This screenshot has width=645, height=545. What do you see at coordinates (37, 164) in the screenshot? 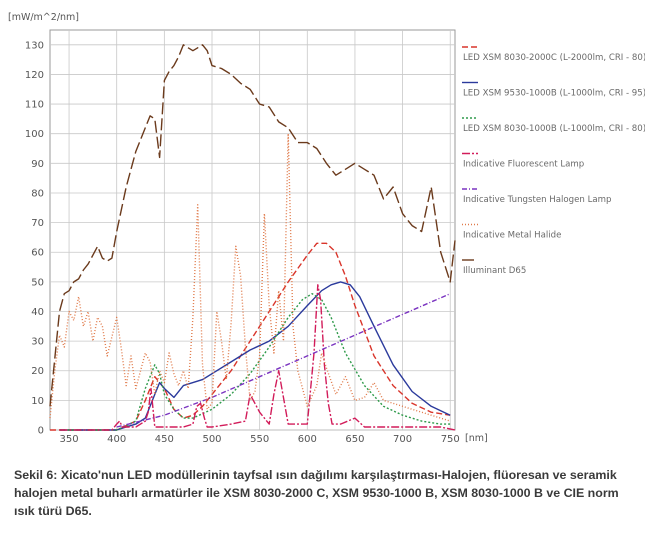
I see `y-tick-label: 90` at bounding box center [37, 164].